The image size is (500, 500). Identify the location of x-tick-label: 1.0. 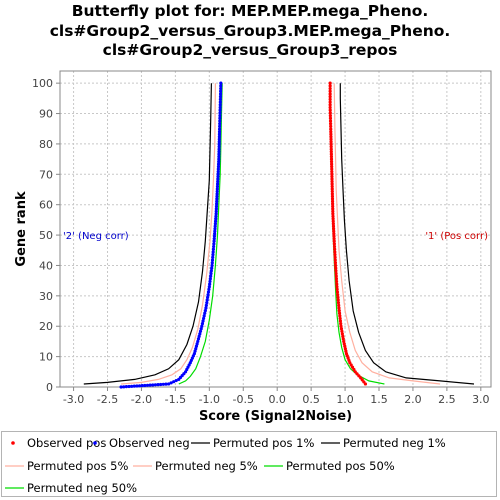
(345, 399).